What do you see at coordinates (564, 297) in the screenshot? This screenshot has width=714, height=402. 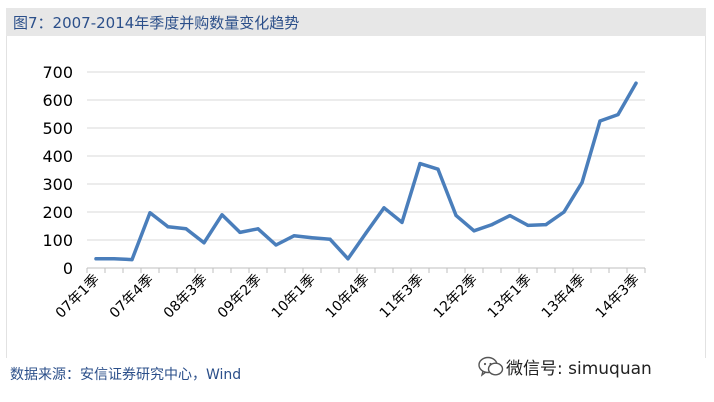 I see `x-tick-label: 13年4季` at bounding box center [564, 297].